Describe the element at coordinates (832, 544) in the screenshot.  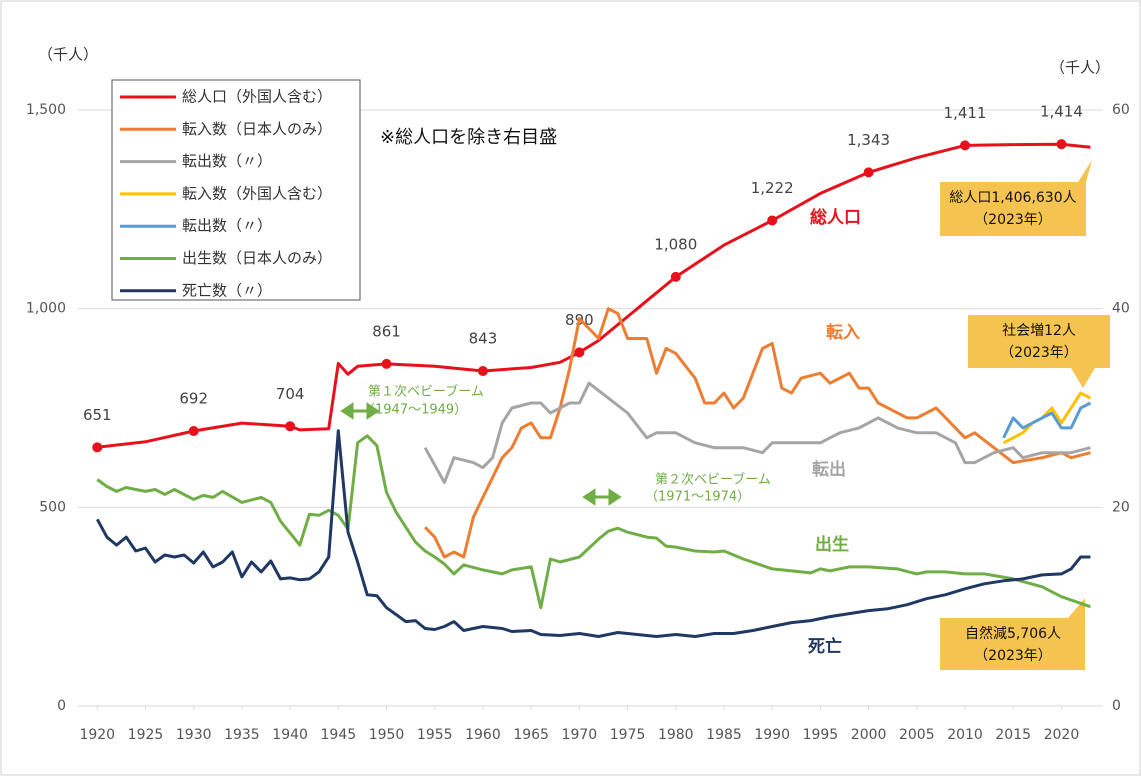
I see `series-label: 出生` at that location.